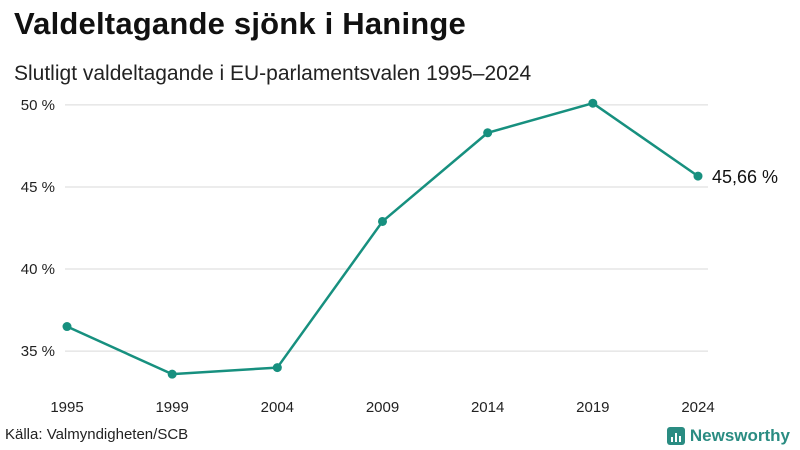  What do you see at coordinates (675, 436) in the screenshot?
I see `newsworthy-logo-icon` at bounding box center [675, 436].